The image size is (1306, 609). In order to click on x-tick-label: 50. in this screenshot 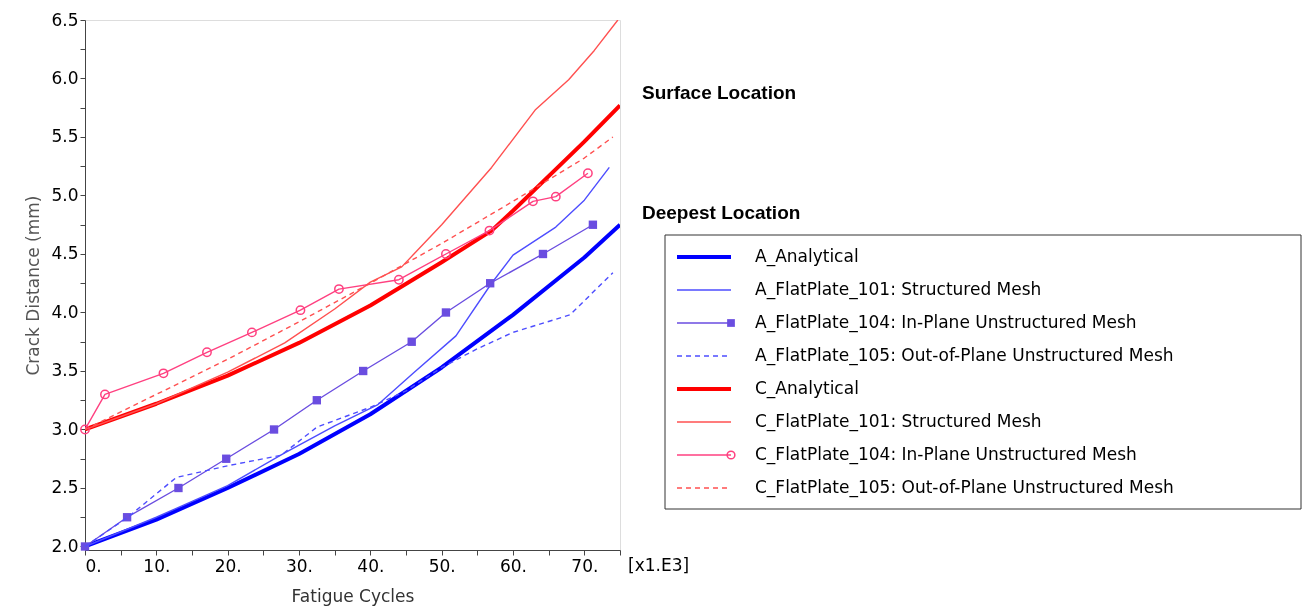, I will do `click(442, 565)`.